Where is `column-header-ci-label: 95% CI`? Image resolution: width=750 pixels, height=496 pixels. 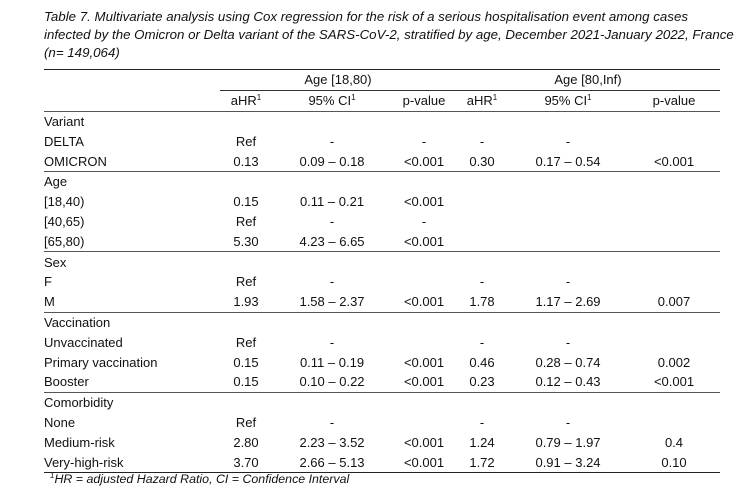 column-header-ci-label: 95% CI is located at coordinates (566, 101).